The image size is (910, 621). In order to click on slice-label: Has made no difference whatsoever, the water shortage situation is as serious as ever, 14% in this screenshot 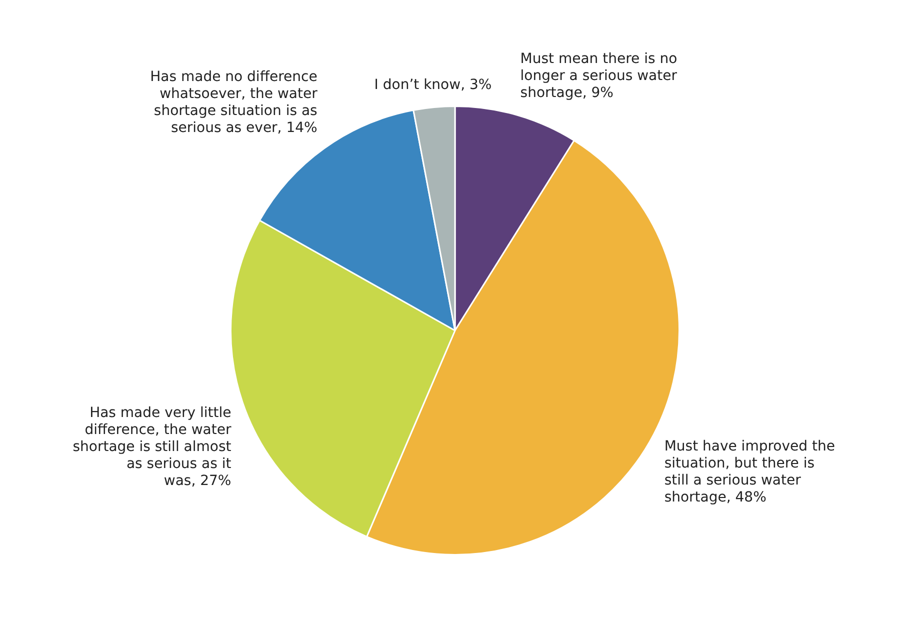, I will do `click(234, 102)`.